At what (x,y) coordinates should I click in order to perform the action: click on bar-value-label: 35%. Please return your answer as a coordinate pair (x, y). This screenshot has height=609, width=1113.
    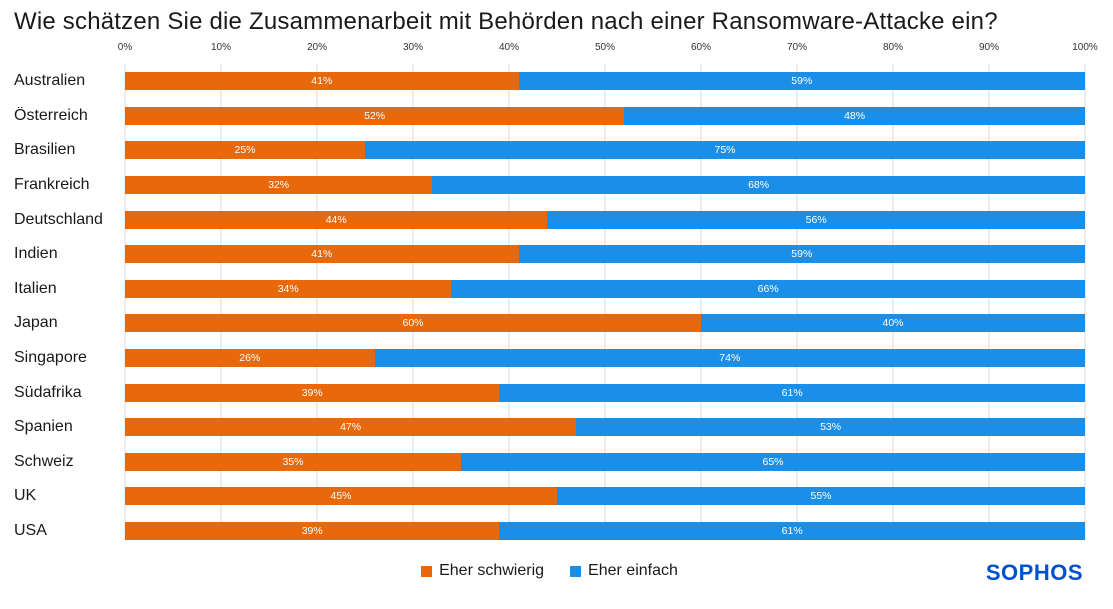
    Looking at the image, I should click on (293, 461).